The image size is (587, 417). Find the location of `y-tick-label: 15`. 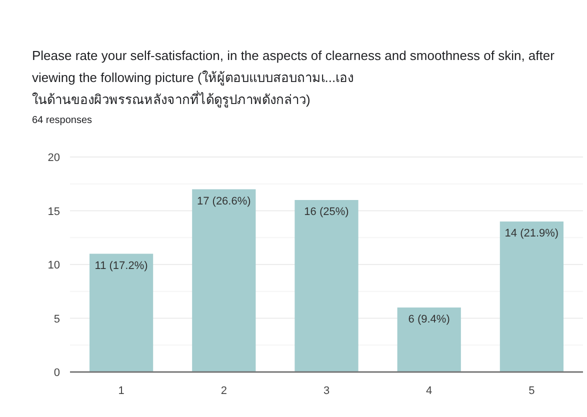

y-tick-label: 15 is located at coordinates (54, 212).